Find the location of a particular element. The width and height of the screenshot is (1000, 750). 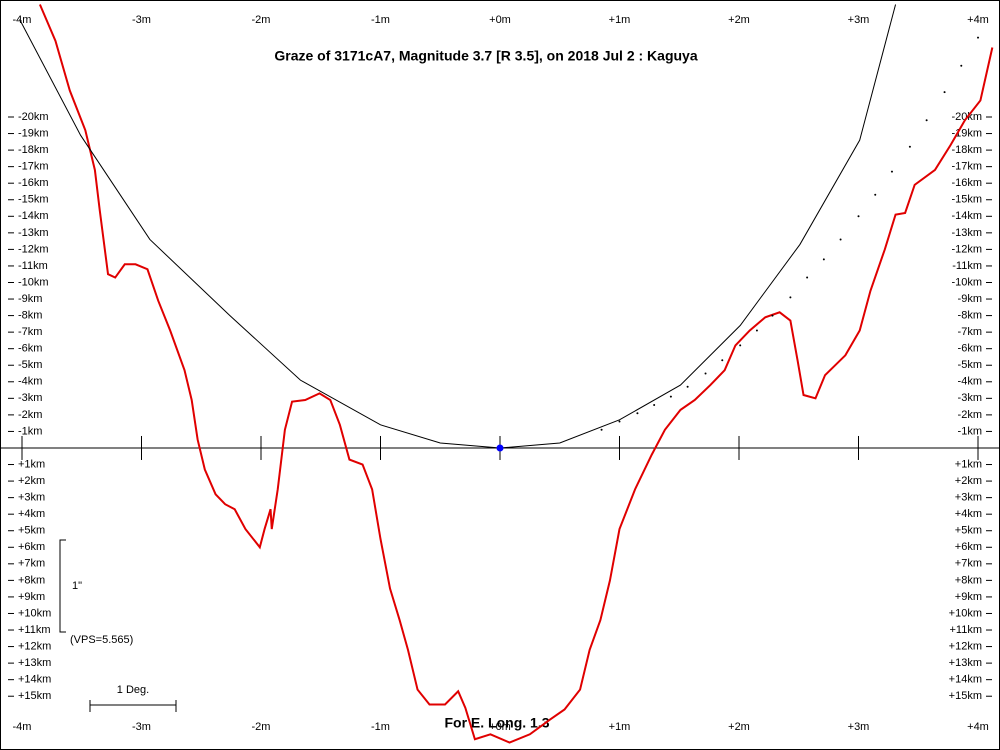

y-tick-label: +9km is located at coordinates (31, 597).